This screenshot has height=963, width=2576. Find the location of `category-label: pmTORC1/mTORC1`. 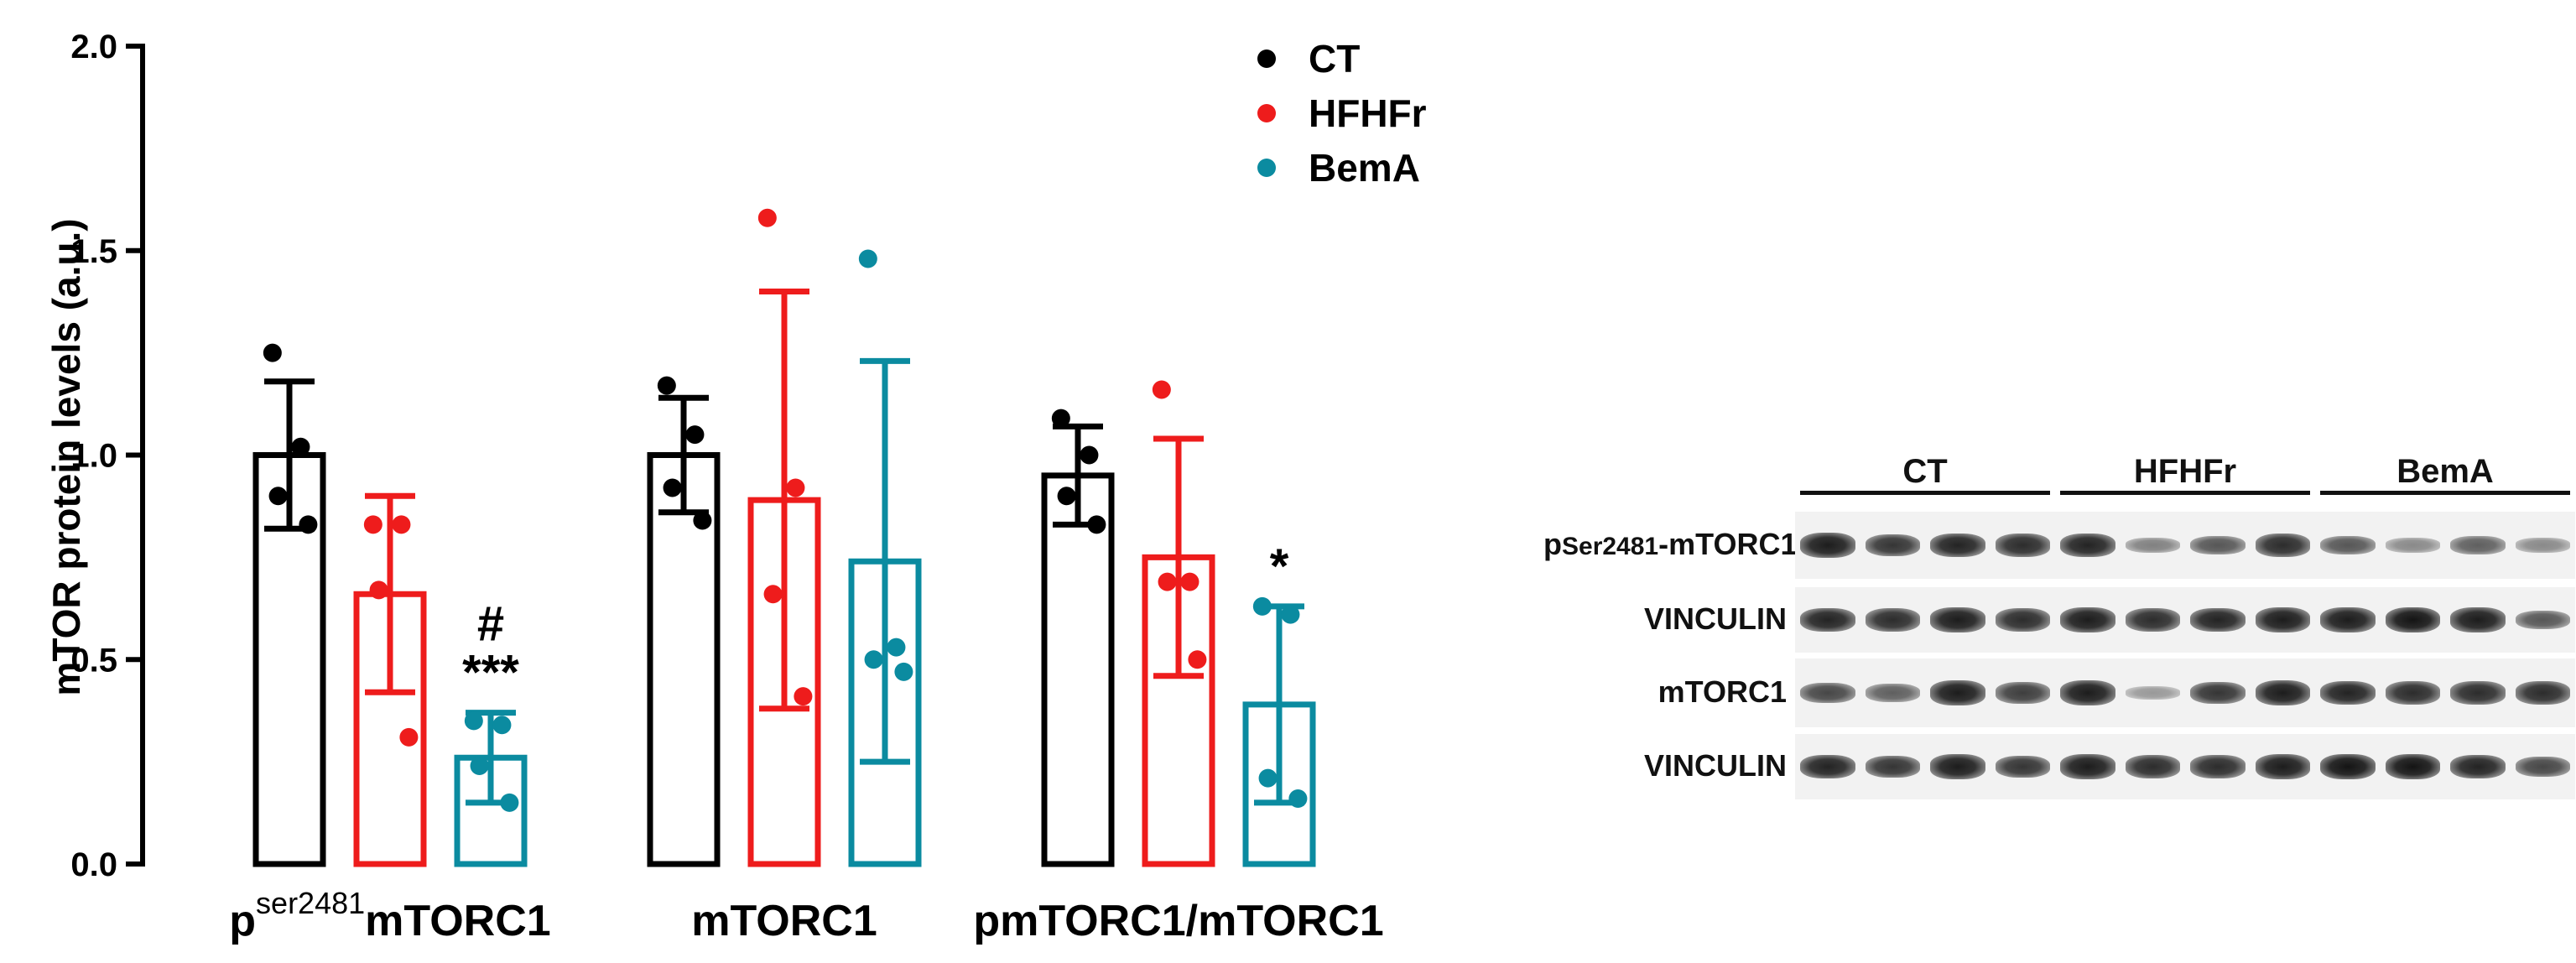

category-label: pmTORC1/mTORC1 is located at coordinates (1178, 921).